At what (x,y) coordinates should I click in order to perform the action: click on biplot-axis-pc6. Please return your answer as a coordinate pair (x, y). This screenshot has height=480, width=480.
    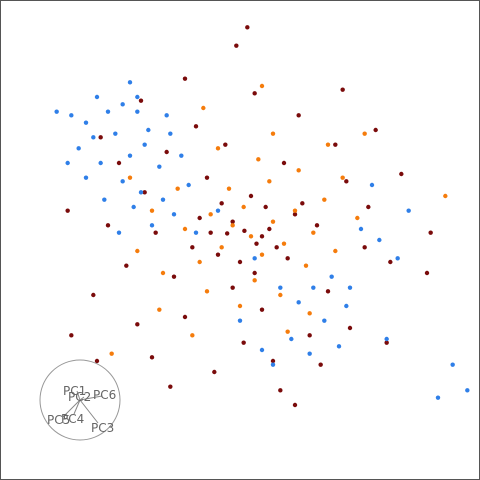
    Looking at the image, I should click on (91, 398).